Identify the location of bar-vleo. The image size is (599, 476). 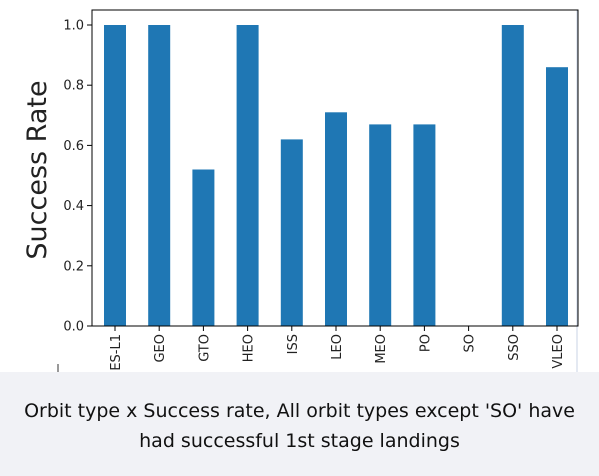
(557, 196).